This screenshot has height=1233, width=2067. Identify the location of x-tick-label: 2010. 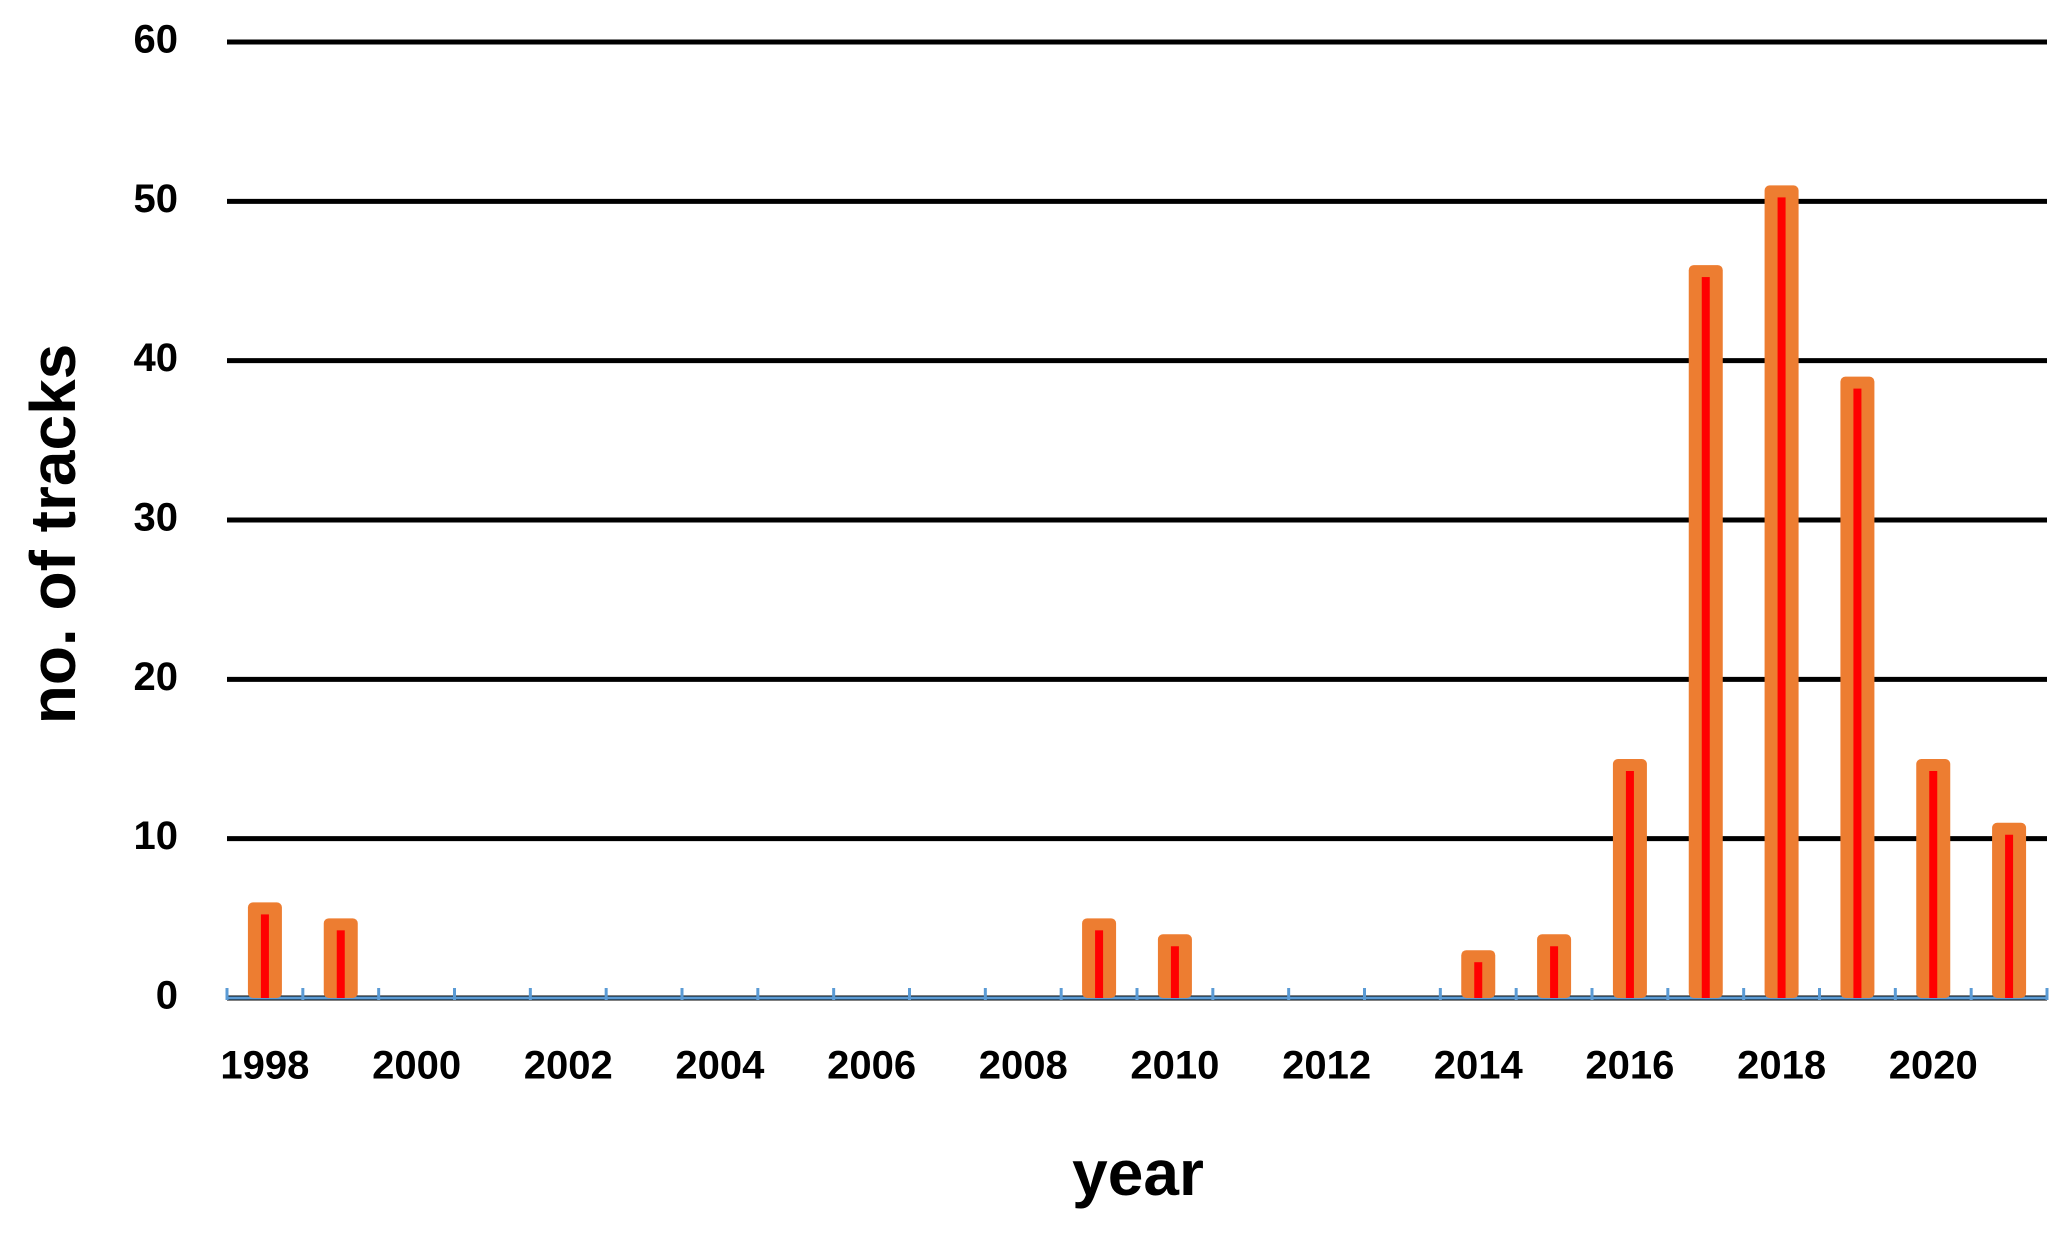
(1174, 1066).